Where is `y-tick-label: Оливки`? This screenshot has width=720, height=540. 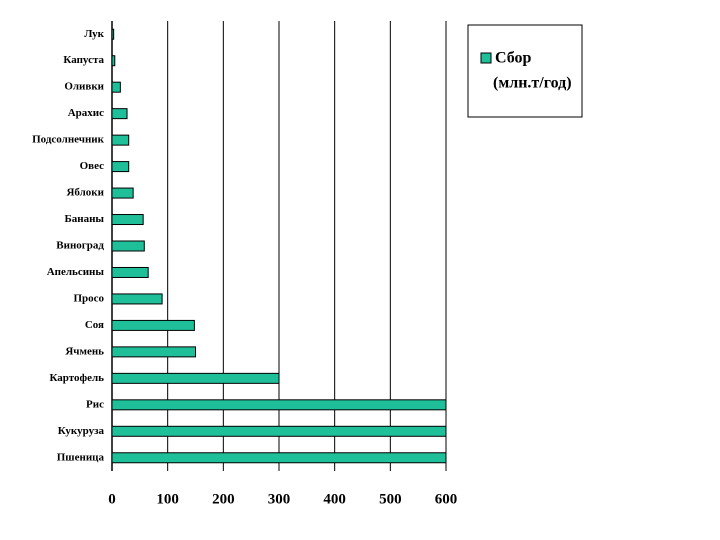 y-tick-label: Оливки is located at coordinates (84, 87).